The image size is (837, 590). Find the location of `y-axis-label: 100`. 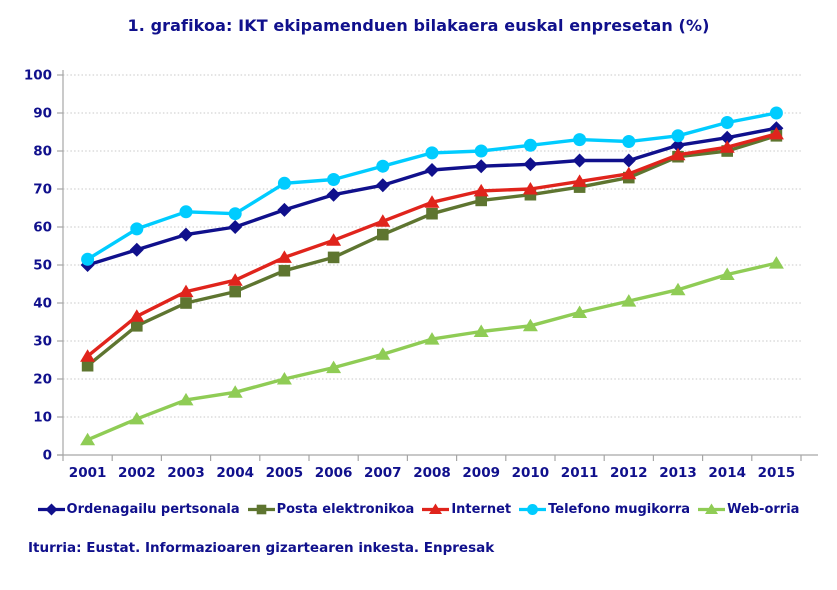

y-axis-label: 100 is located at coordinates (38, 76).